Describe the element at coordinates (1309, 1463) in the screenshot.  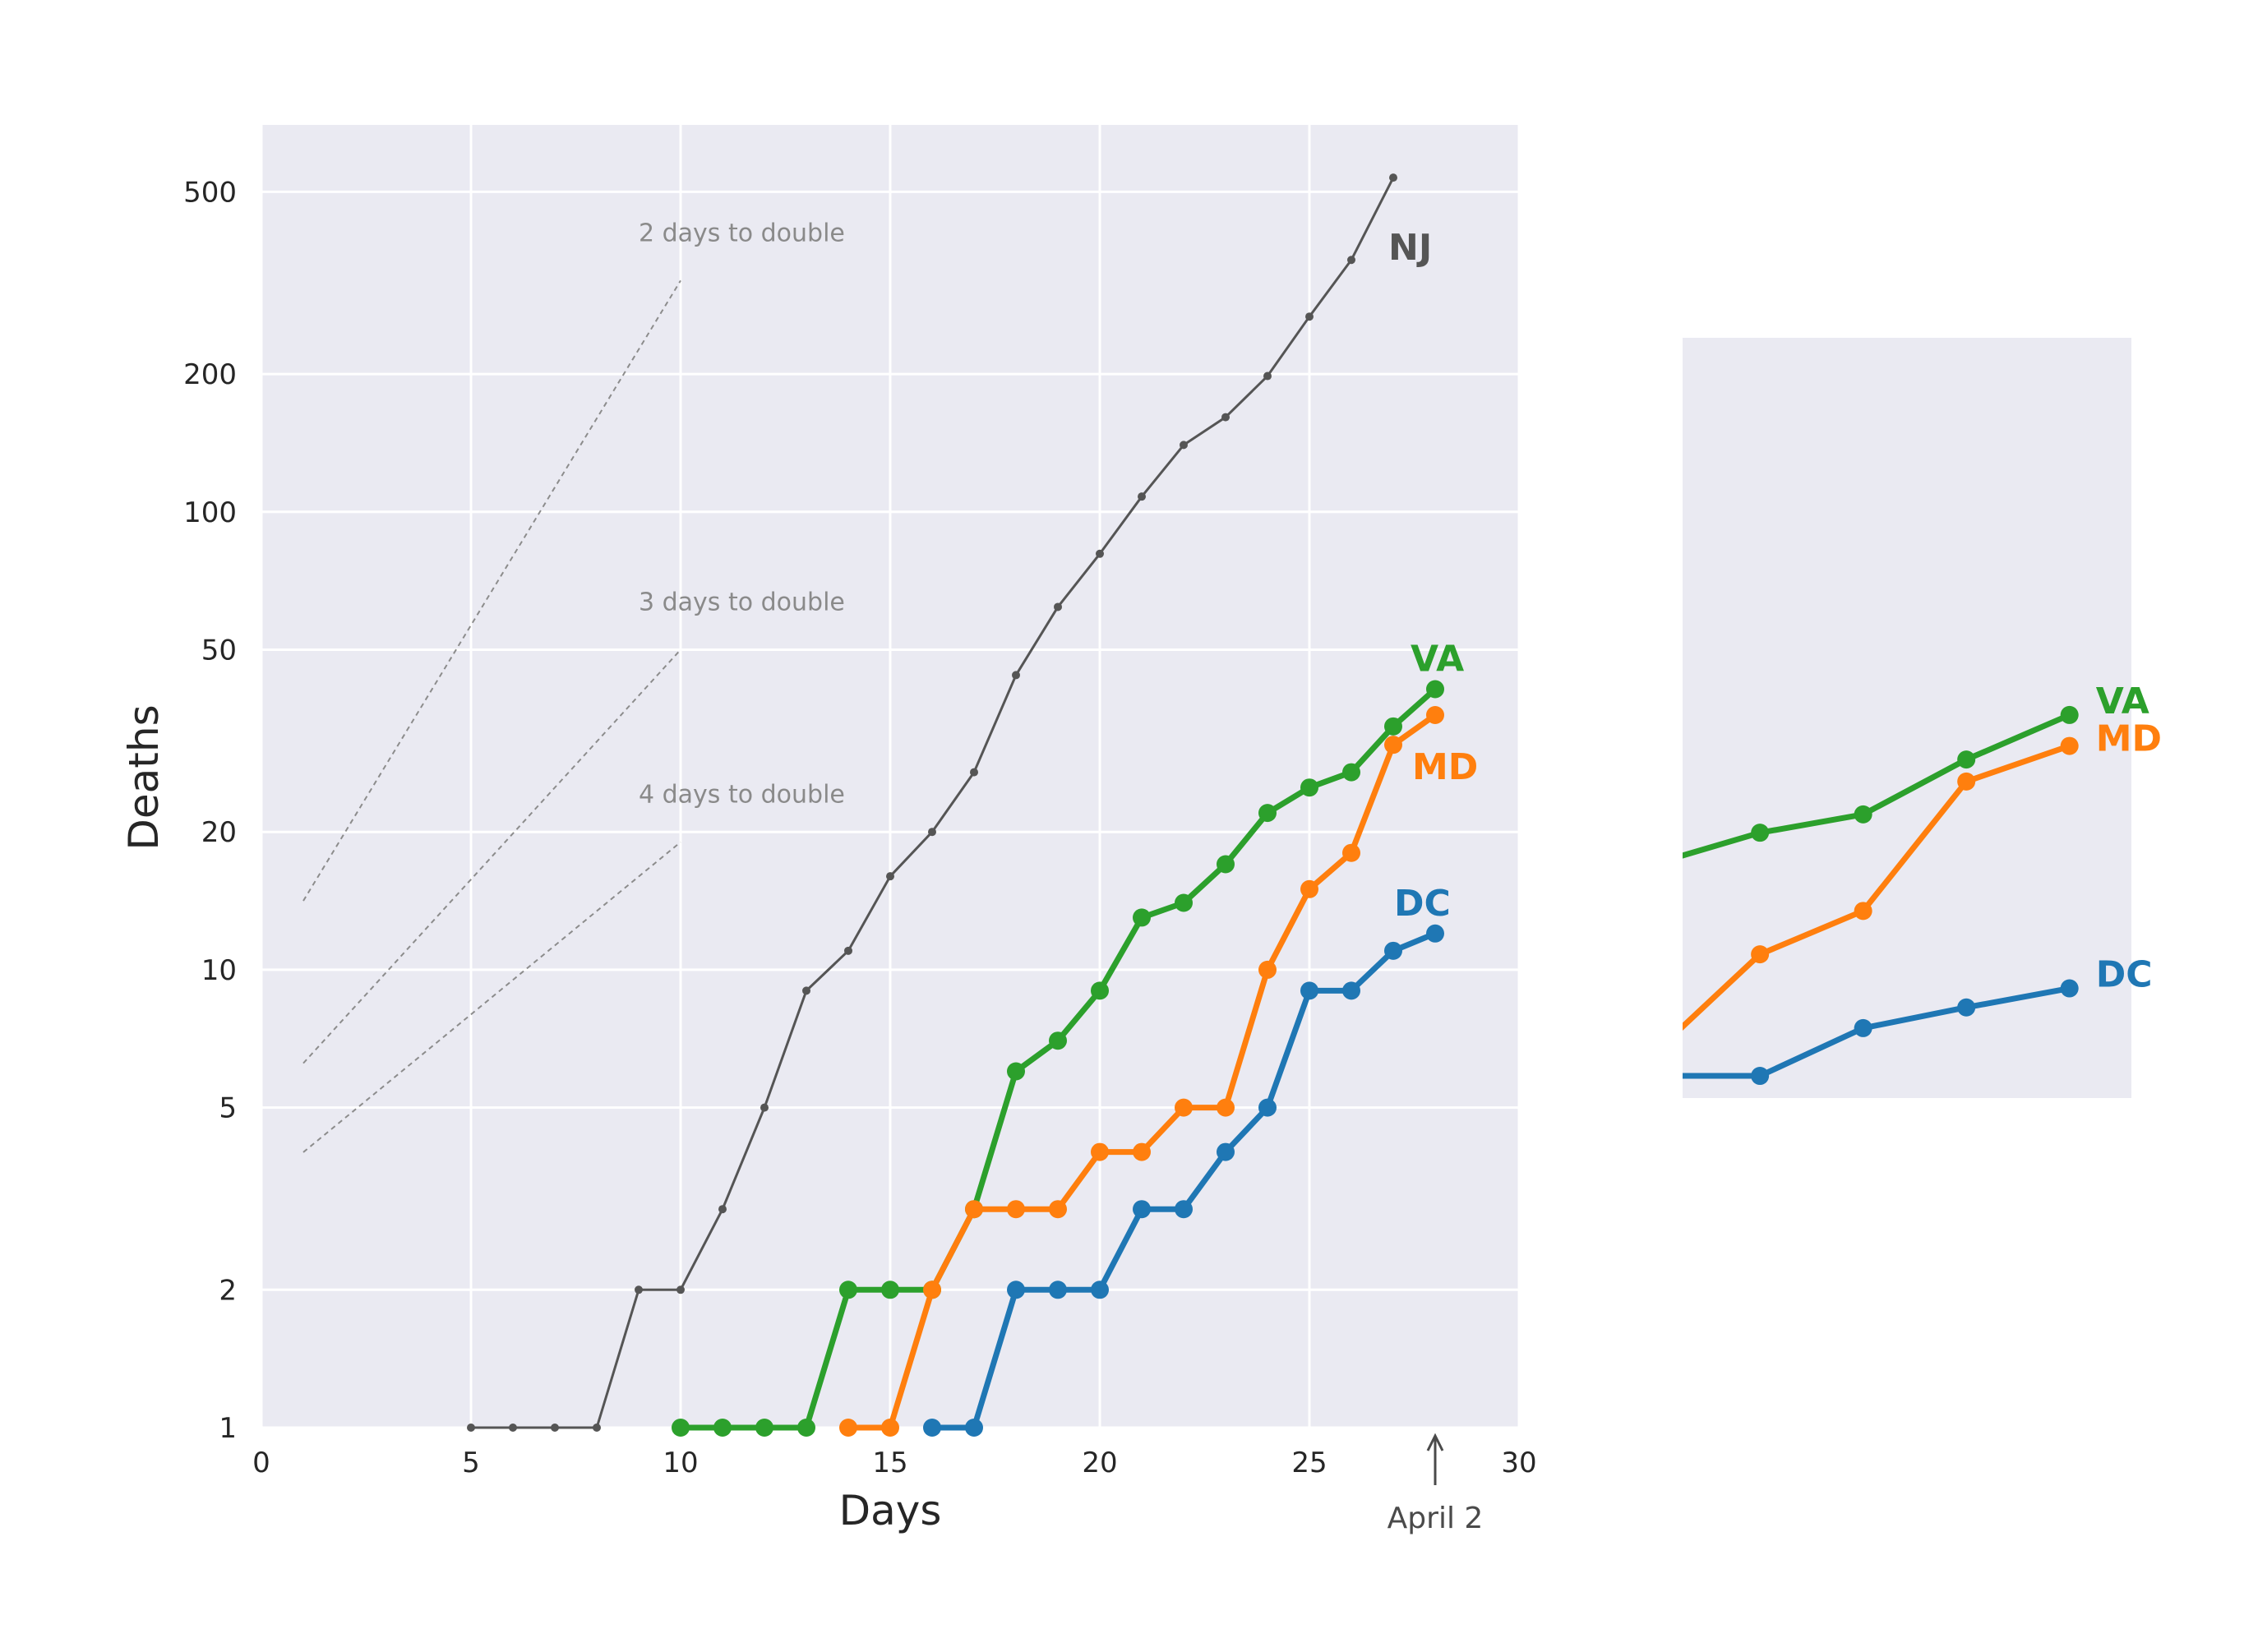
I see `x-tick-label: 25` at that location.